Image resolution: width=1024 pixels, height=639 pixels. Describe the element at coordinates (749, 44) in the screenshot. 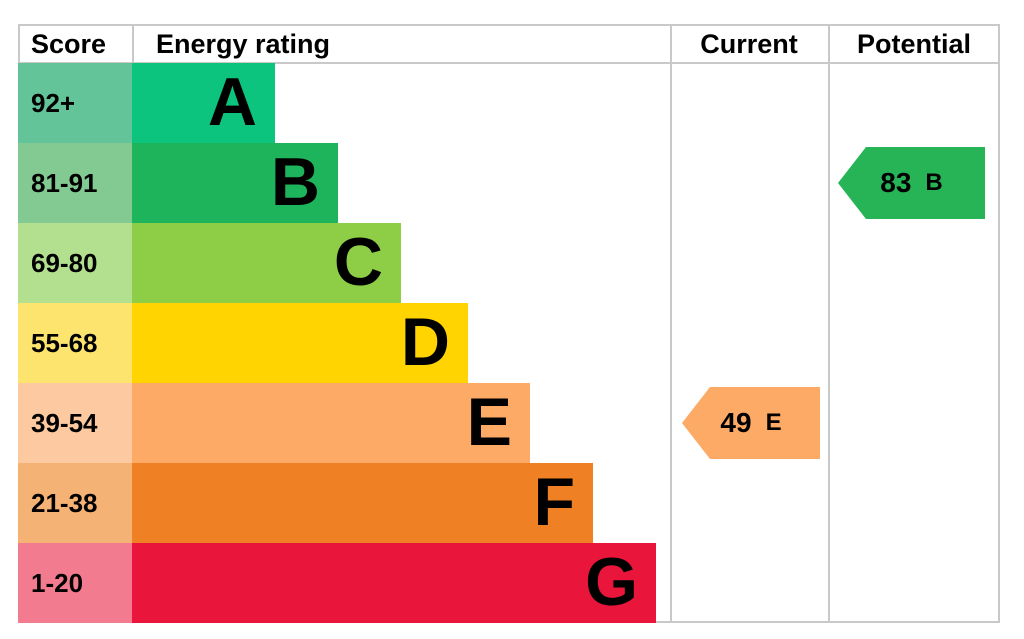

I see `current-column-header: Current` at that location.